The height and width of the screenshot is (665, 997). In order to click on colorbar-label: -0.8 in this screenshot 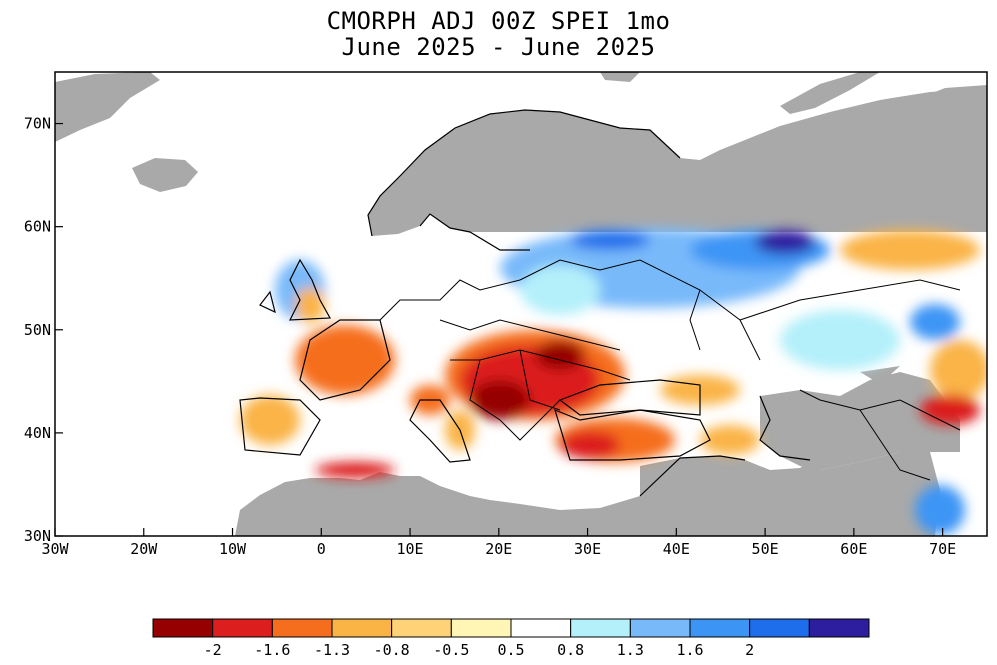, I will do `click(392, 650)`.